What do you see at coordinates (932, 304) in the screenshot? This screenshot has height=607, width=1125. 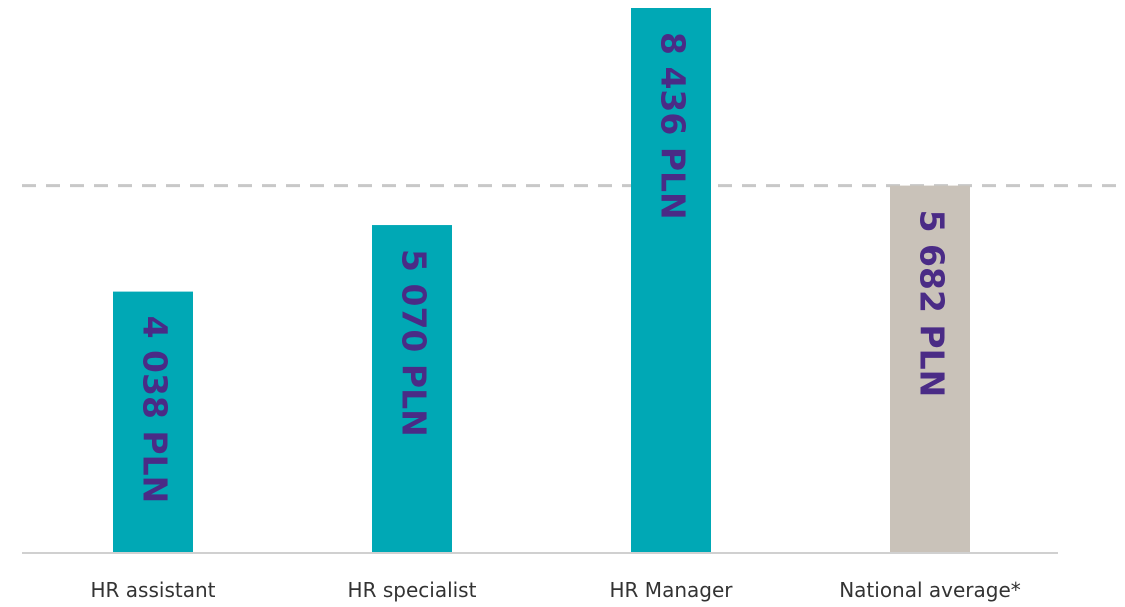 I see `value-label: 5 682 PLN` at bounding box center [932, 304].